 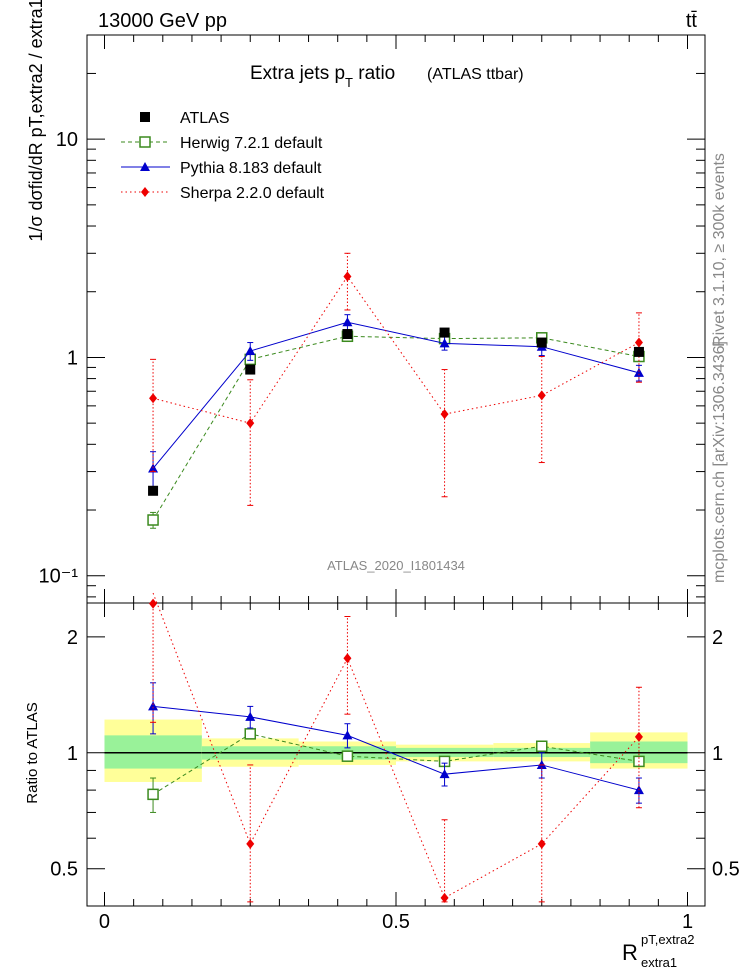 I want to click on ylabel-bottom: Ratio to ATLAS, so click(x=32, y=752).